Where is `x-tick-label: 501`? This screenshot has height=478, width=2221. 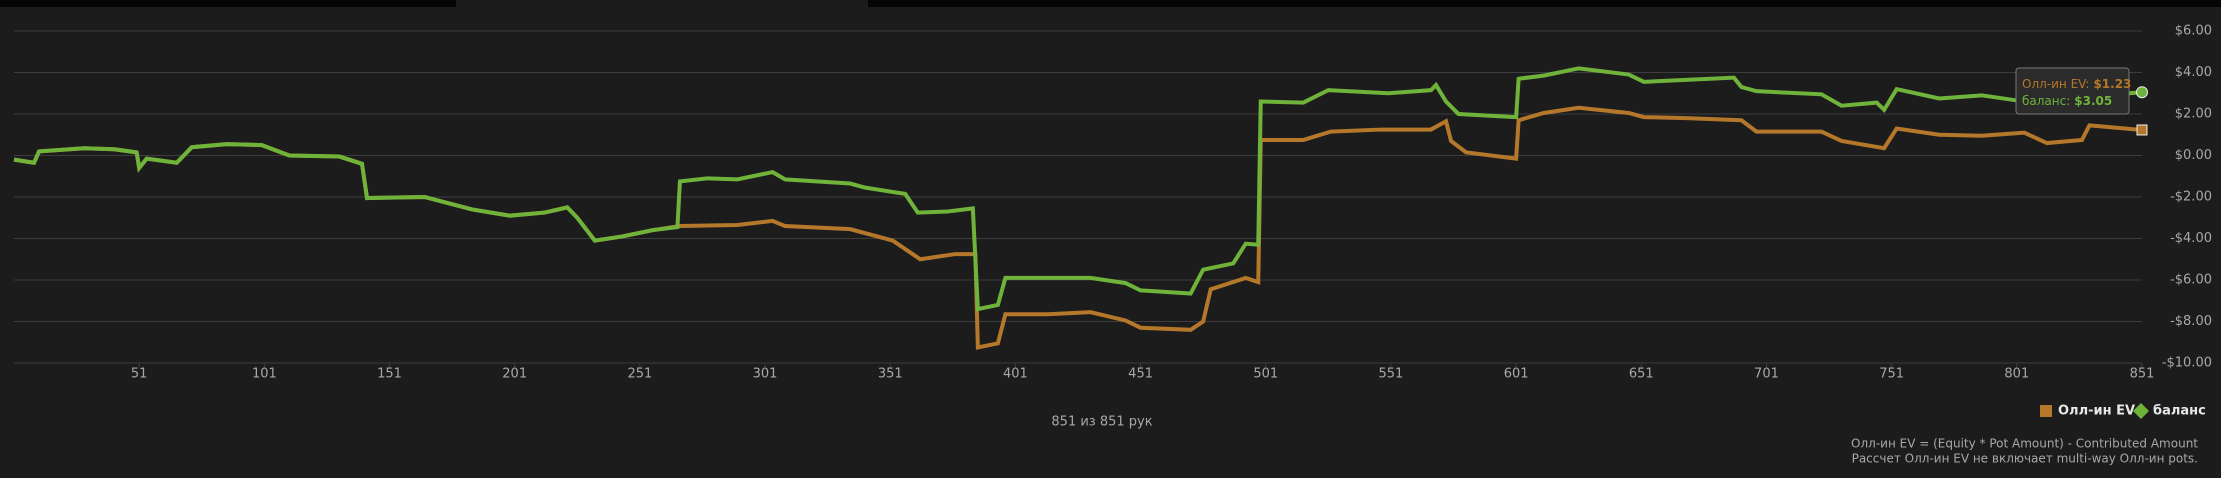
x-tick-label: 501 is located at coordinates (1265, 374).